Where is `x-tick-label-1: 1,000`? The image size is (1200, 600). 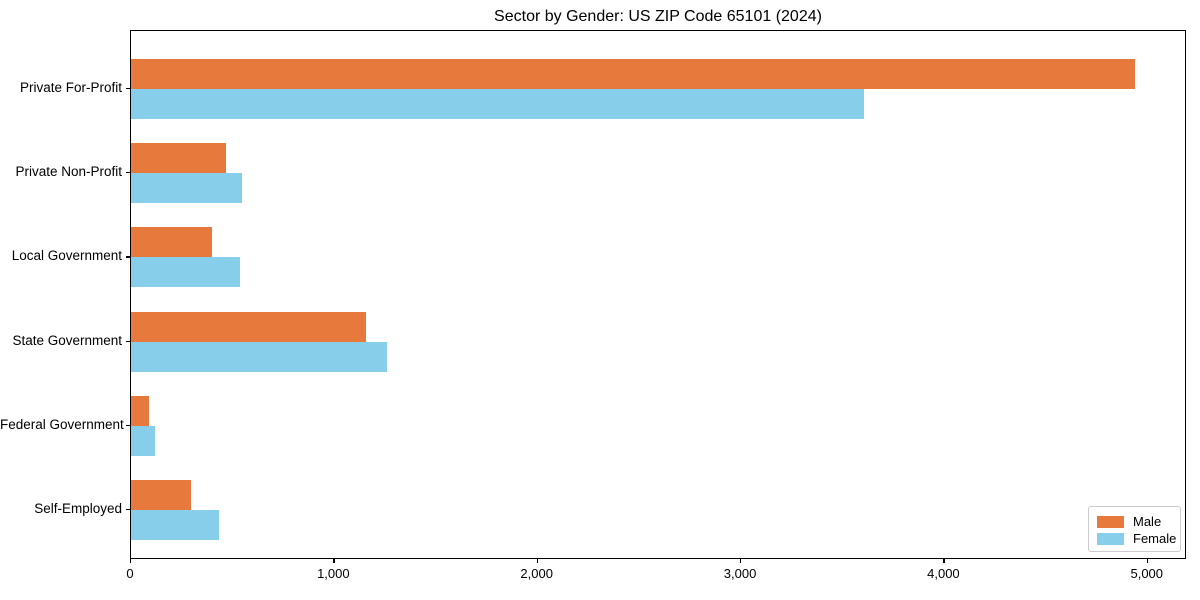
x-tick-label-1: 1,000 is located at coordinates (333, 573).